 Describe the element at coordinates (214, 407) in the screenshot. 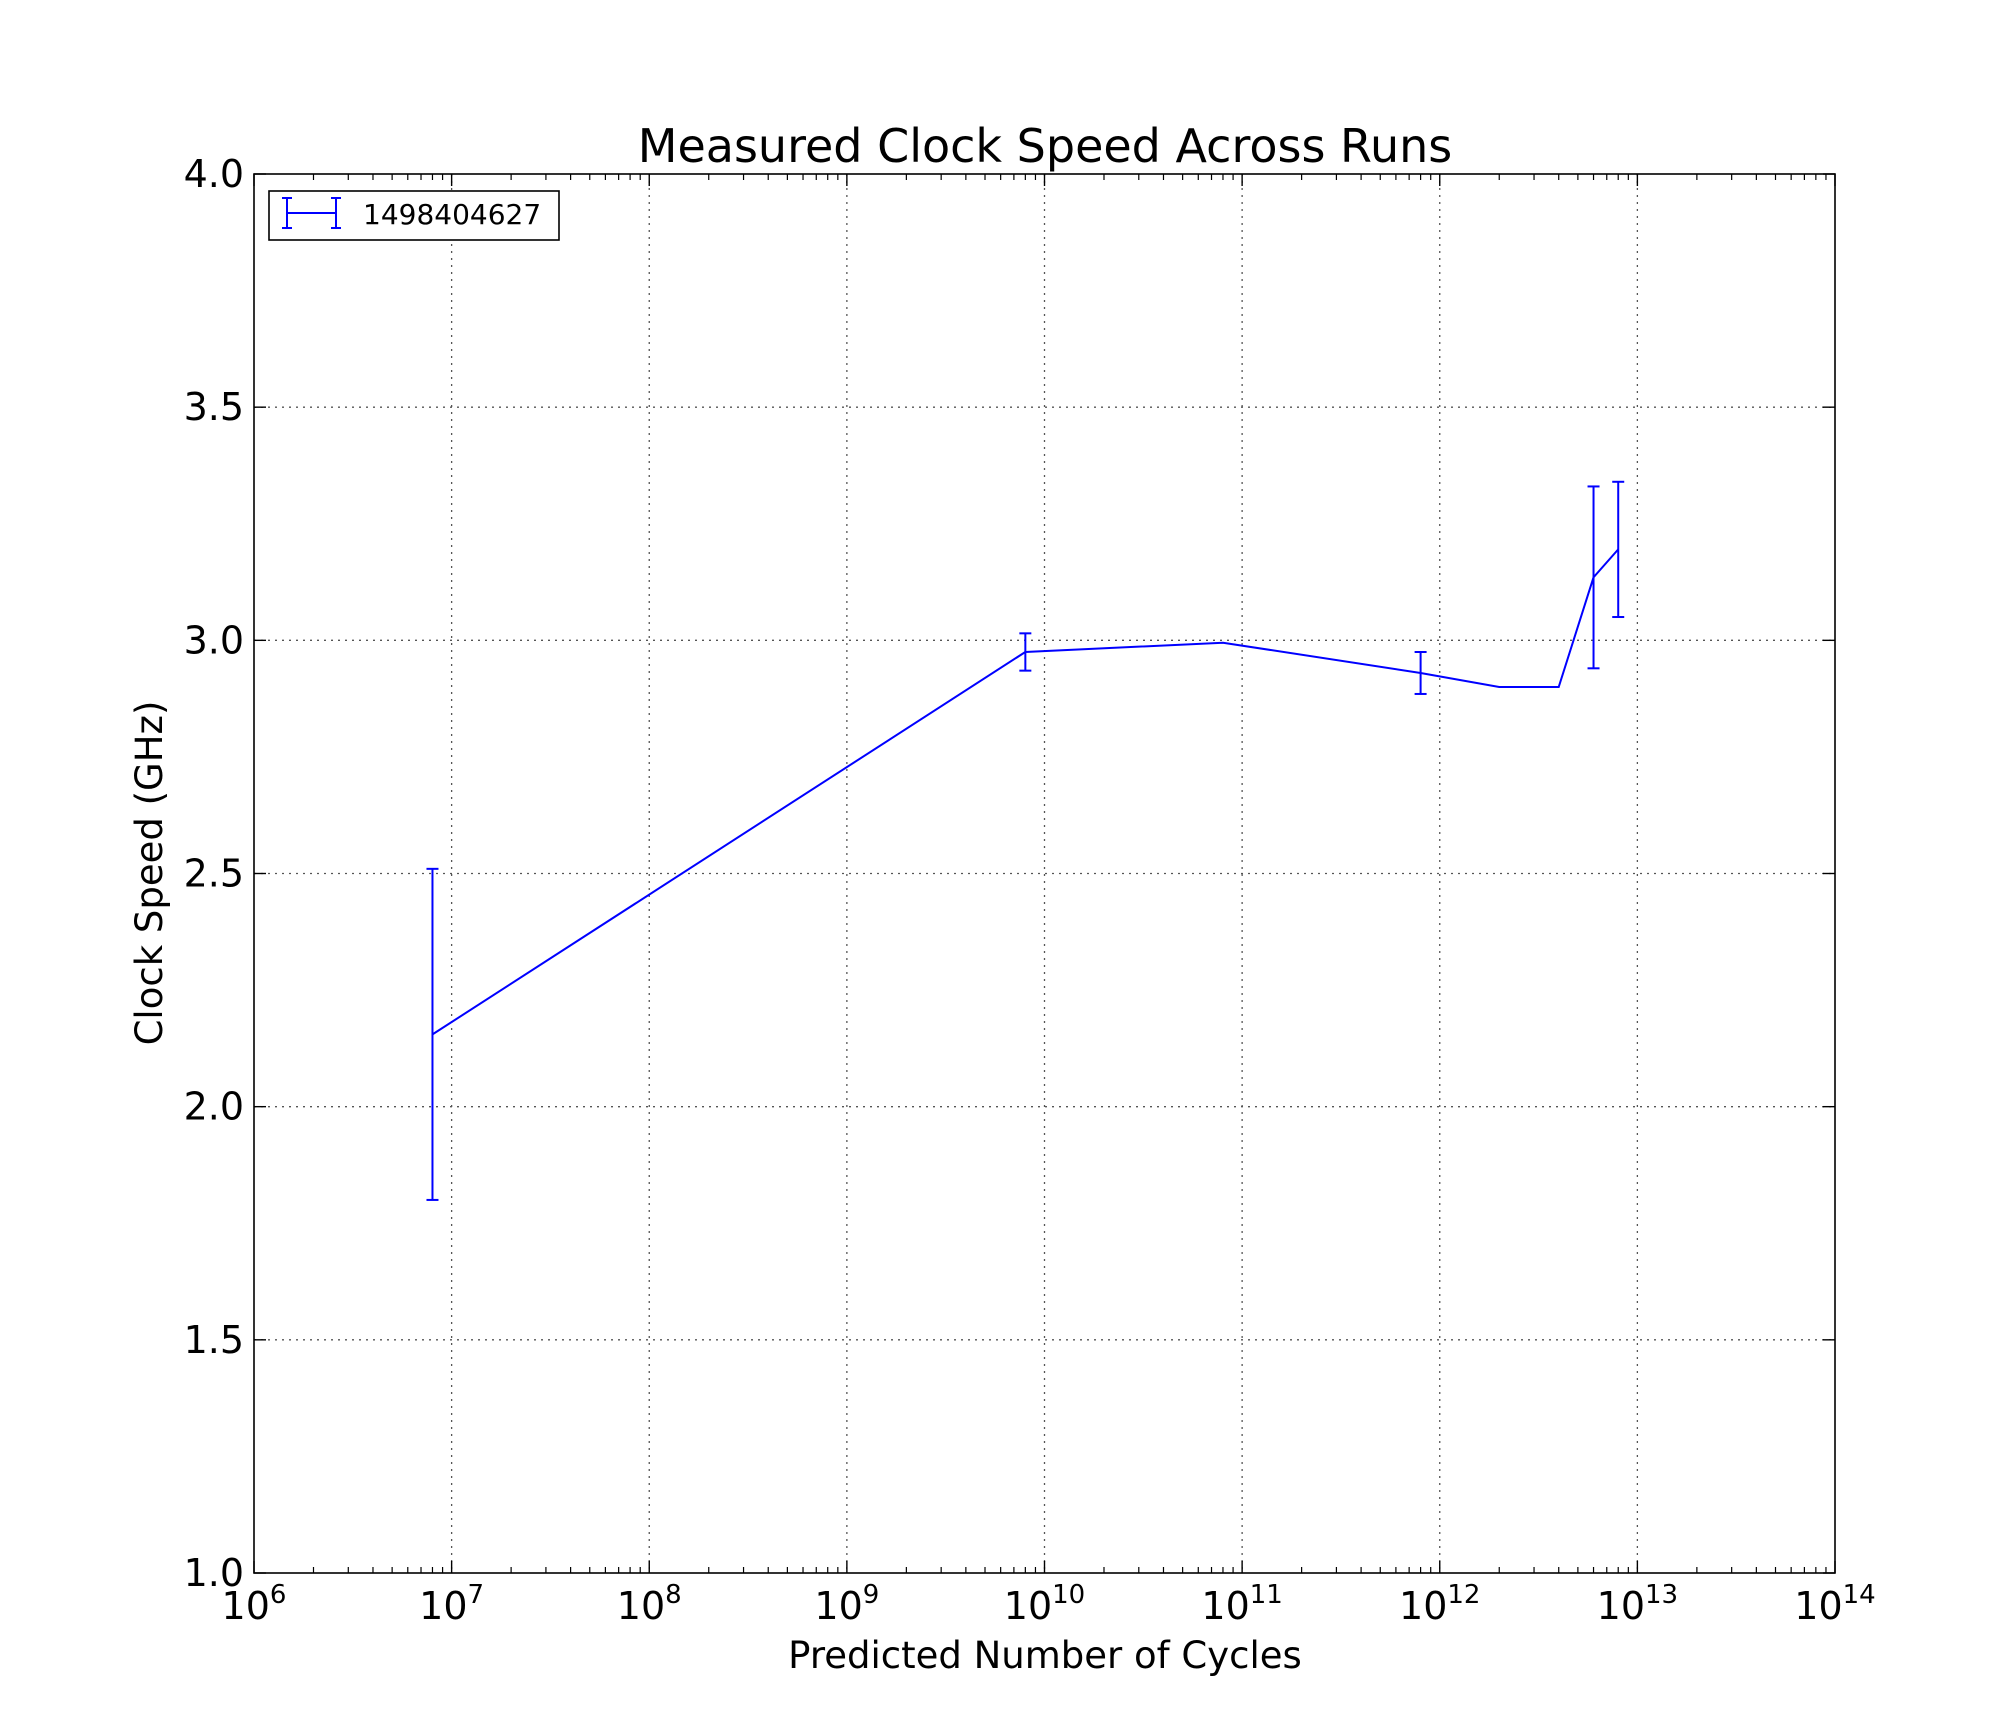

I see `y-tick-label: 3.5` at that location.